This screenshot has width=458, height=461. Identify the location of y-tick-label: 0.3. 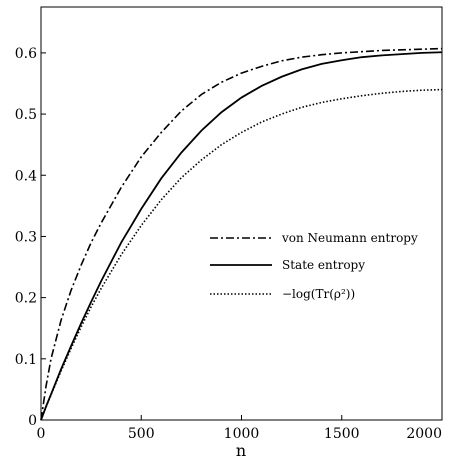
(26, 237).